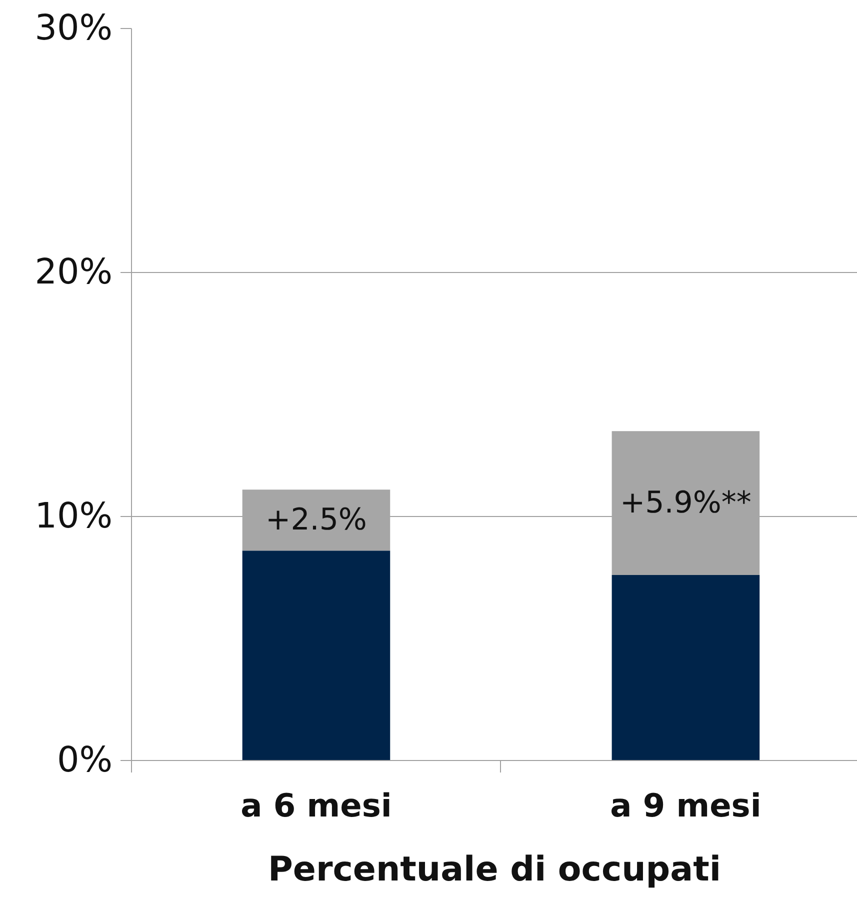 This screenshot has width=857, height=900. Describe the element at coordinates (316, 520) in the screenshot. I see `data-label: +2.5%` at that location.